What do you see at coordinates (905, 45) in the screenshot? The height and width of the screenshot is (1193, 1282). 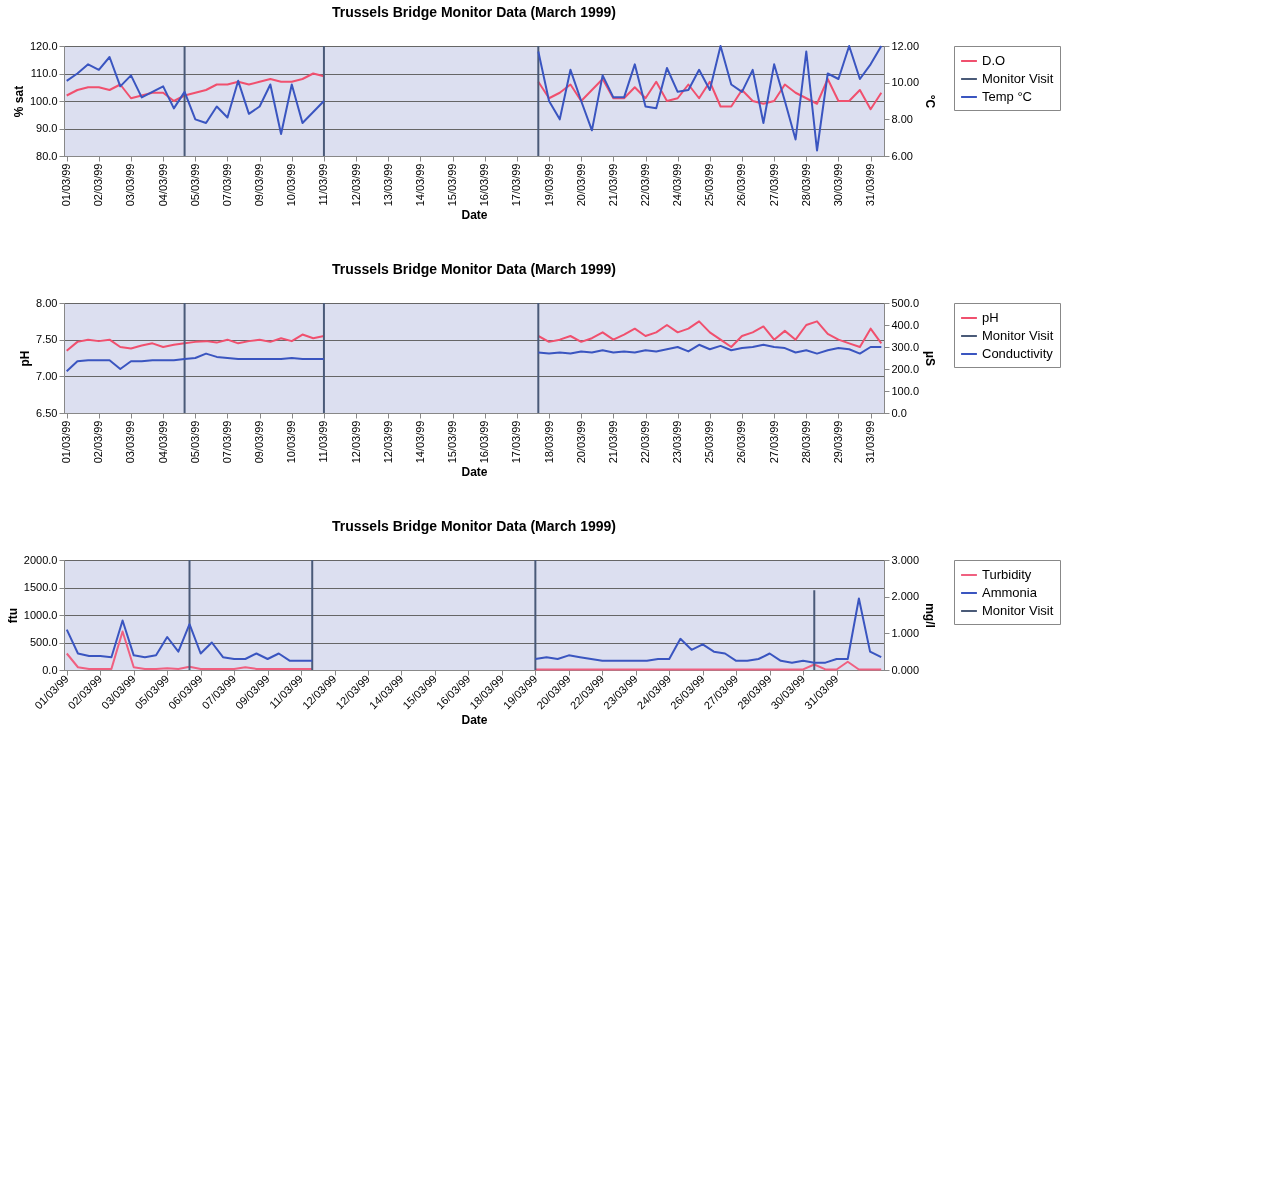 I see `y2-tick-label: 12.00` at bounding box center [905, 45].